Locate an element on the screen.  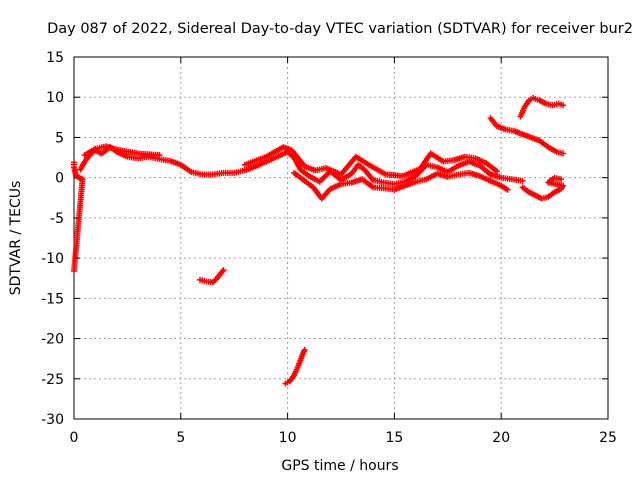
series-upper-band is located at coordinates (290, 161).